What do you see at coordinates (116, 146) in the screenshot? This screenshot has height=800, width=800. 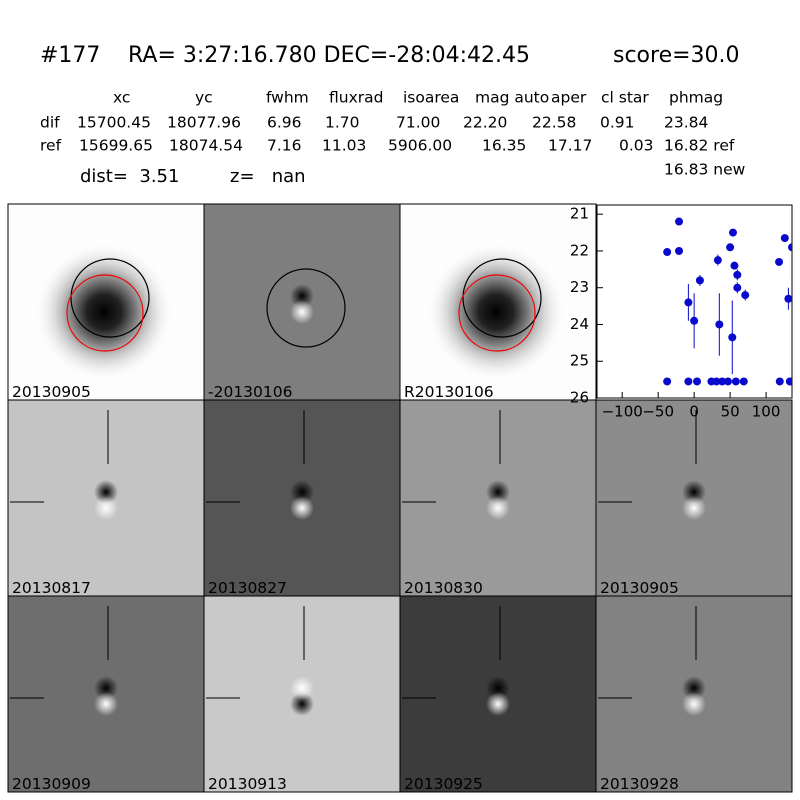 I see `table-cell: 15699.65` at bounding box center [116, 146].